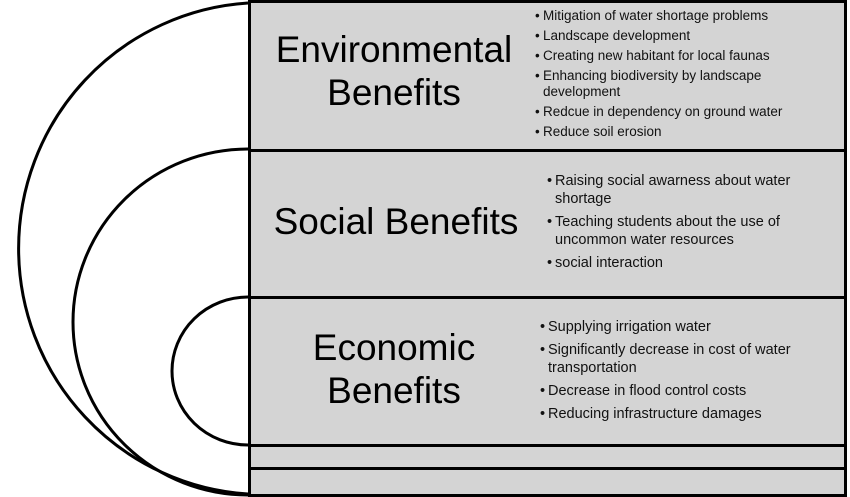 This screenshot has height=497, width=850. Describe the element at coordinates (690, 327) in the screenshot. I see `list-item: Supplying irrigation water` at that location.